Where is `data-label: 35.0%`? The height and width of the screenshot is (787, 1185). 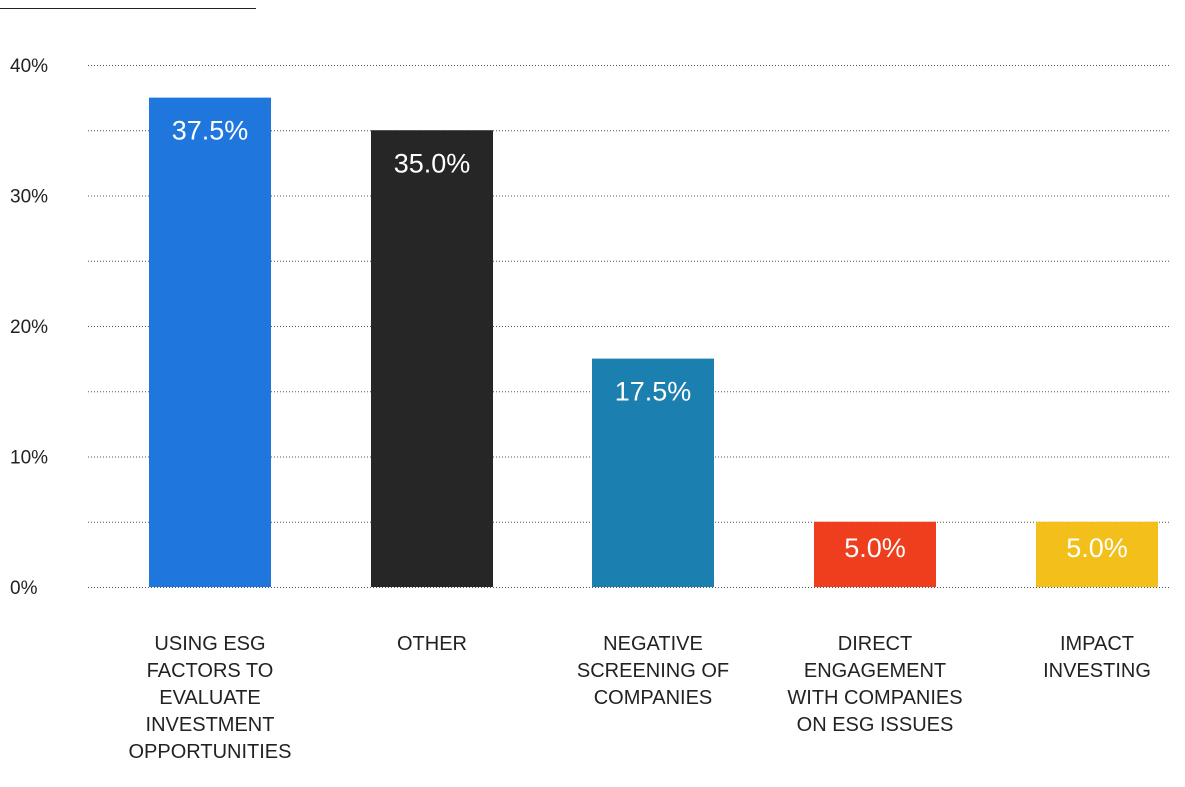 data-label: 35.0% is located at coordinates (432, 163).